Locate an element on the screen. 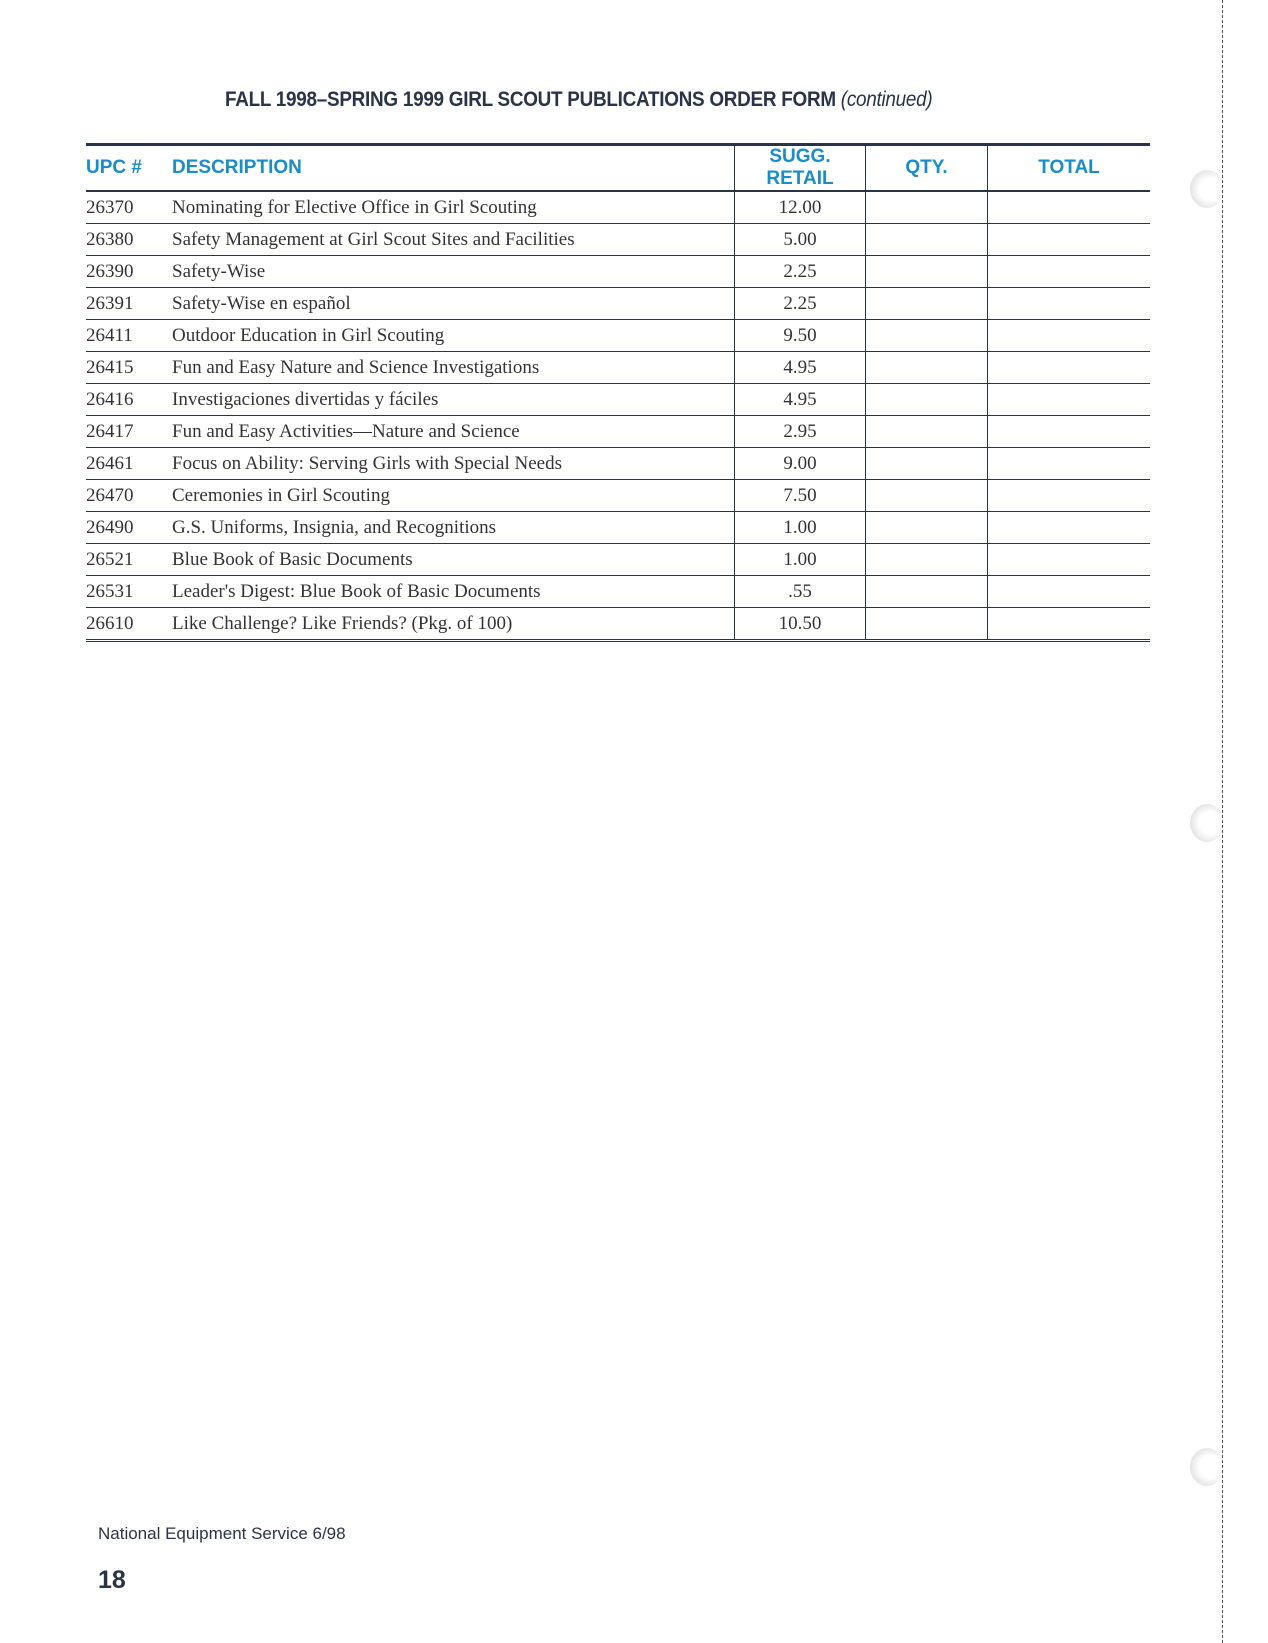 The height and width of the screenshot is (1643, 1268). table-row: 26390 Safety-Wise 2.25 is located at coordinates (618, 271).